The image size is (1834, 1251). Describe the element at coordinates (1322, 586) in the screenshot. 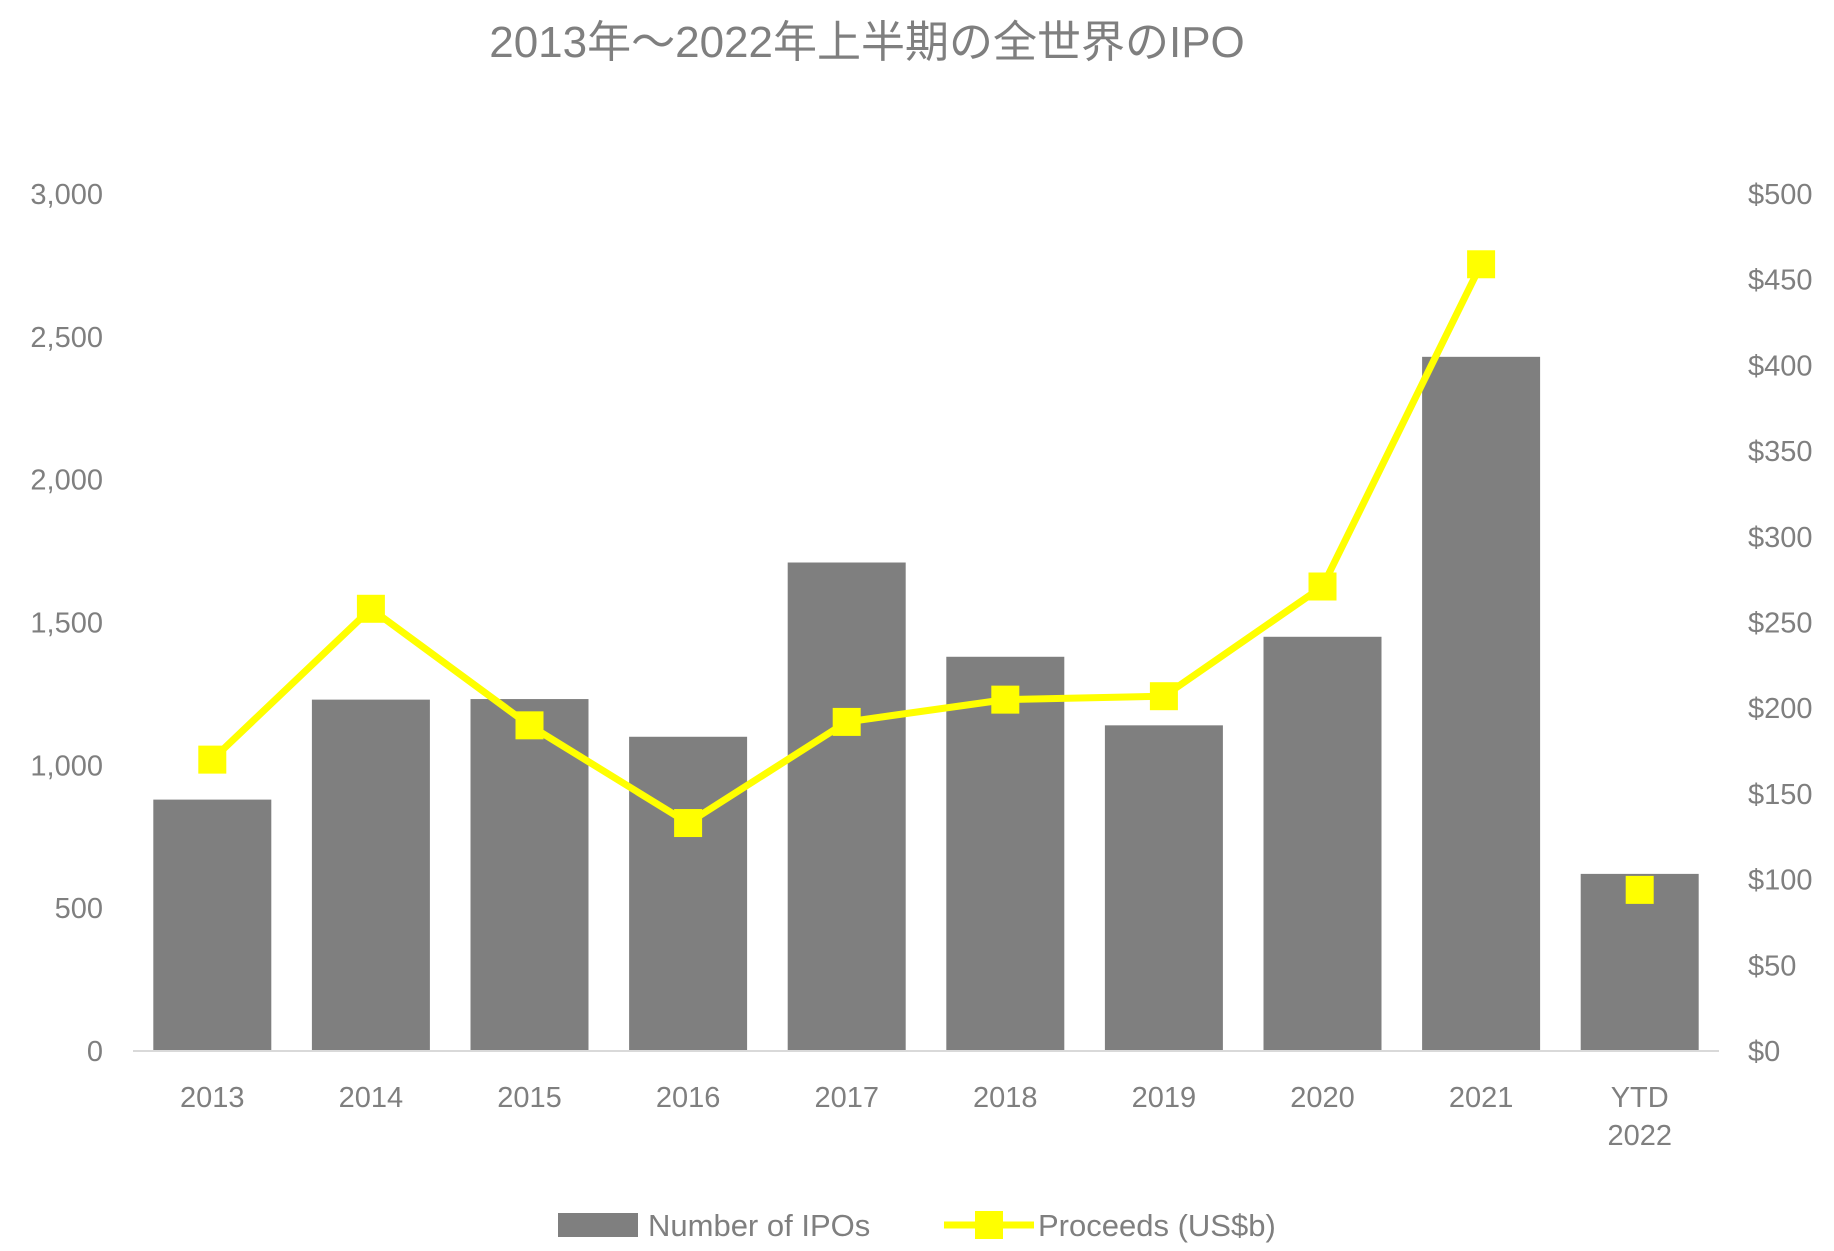

I see `proceeds-marker-2020` at that location.